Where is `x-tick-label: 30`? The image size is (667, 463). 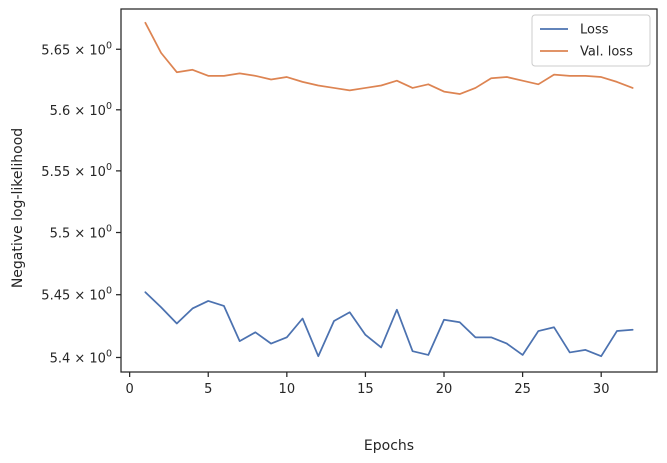 x-tick-label: 30 is located at coordinates (601, 389).